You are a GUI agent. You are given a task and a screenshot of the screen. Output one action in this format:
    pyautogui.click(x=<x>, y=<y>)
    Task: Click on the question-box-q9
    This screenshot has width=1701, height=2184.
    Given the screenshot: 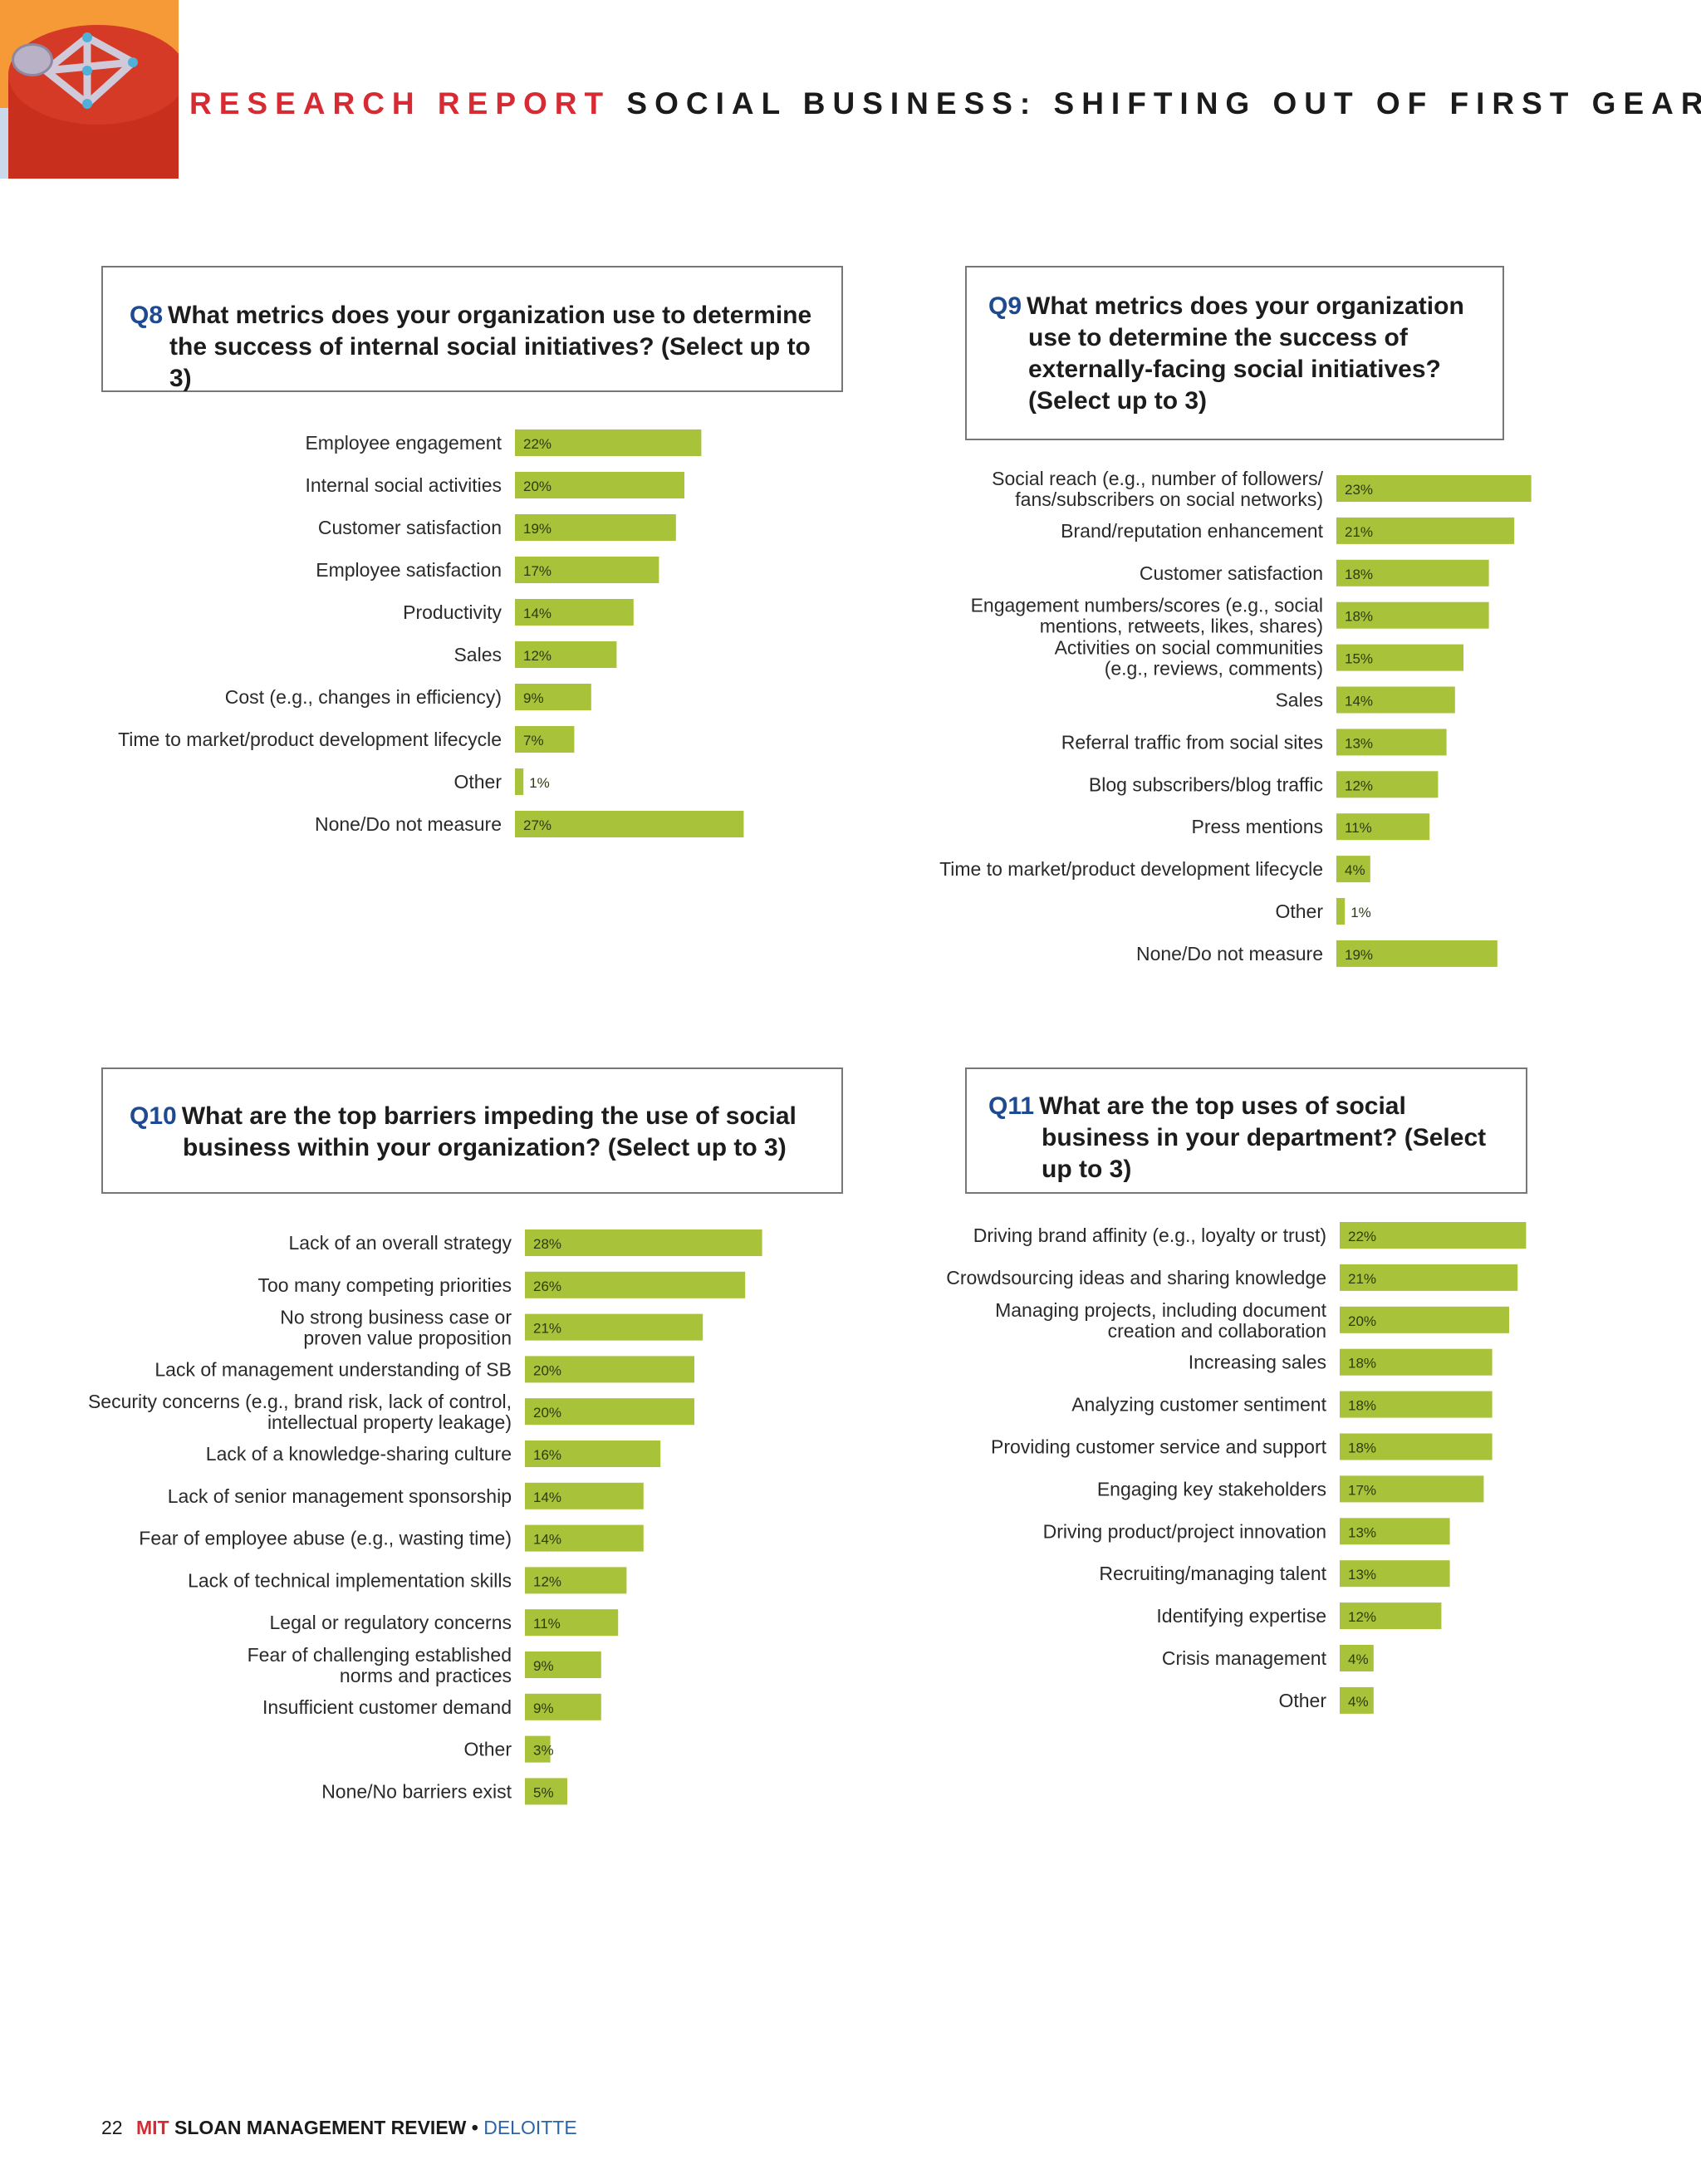 What is the action you would take?
    pyautogui.click(x=1234, y=353)
    